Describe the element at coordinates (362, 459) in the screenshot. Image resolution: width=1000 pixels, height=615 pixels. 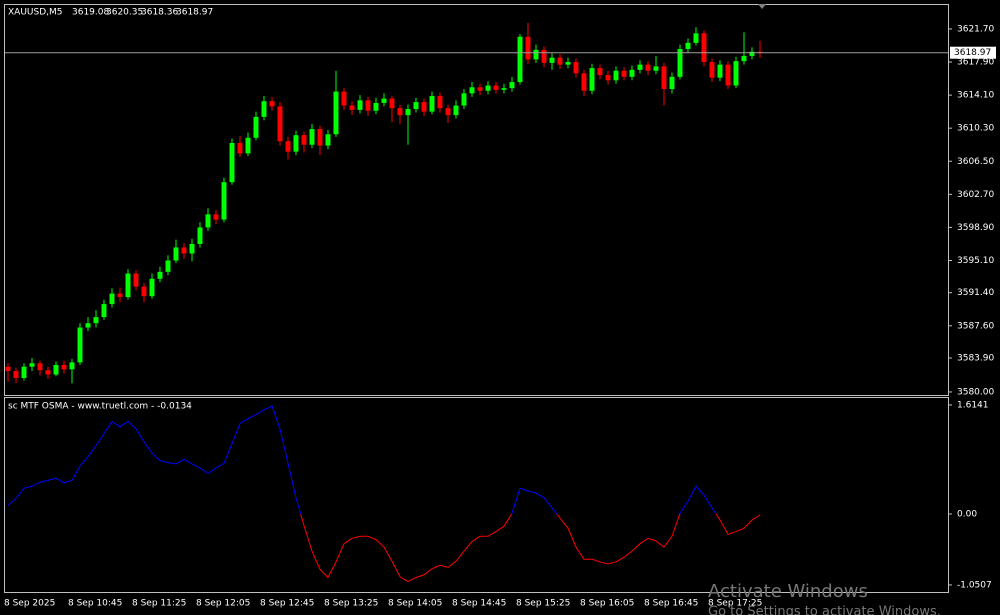
I see `indicator-line-positive` at that location.